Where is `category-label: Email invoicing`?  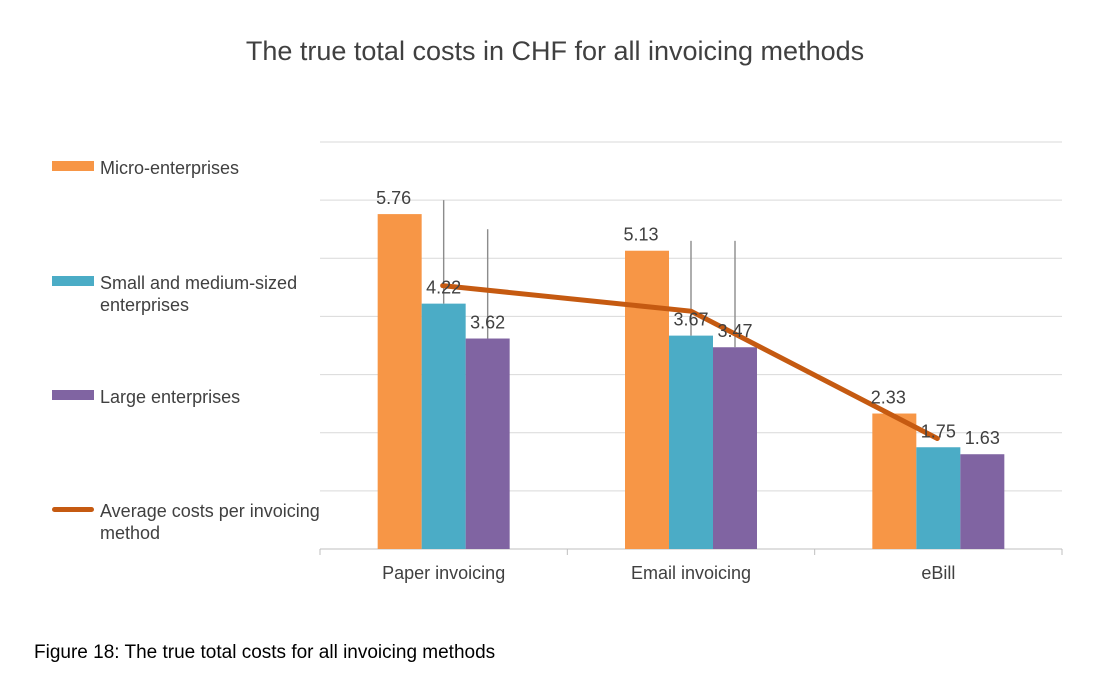
category-label: Email invoicing is located at coordinates (691, 573).